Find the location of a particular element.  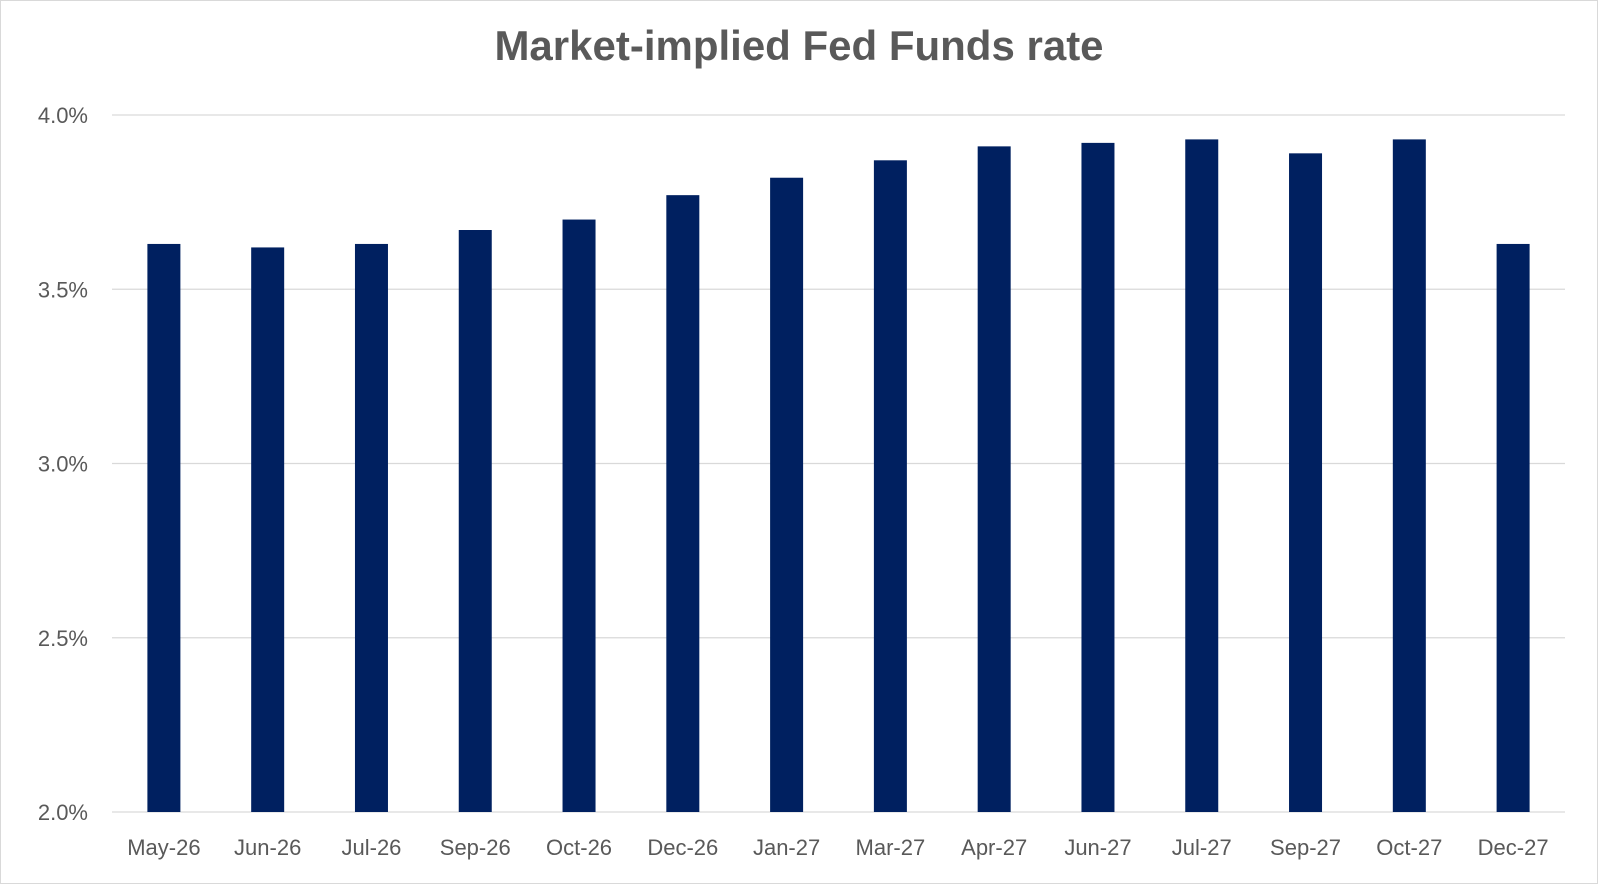

x-tick-label: Mar-27 is located at coordinates (891, 847).